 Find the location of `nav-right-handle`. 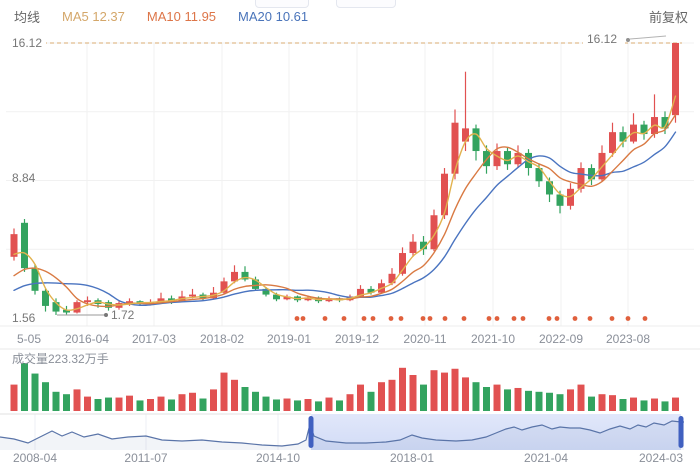

nav-right-handle is located at coordinates (681, 432).